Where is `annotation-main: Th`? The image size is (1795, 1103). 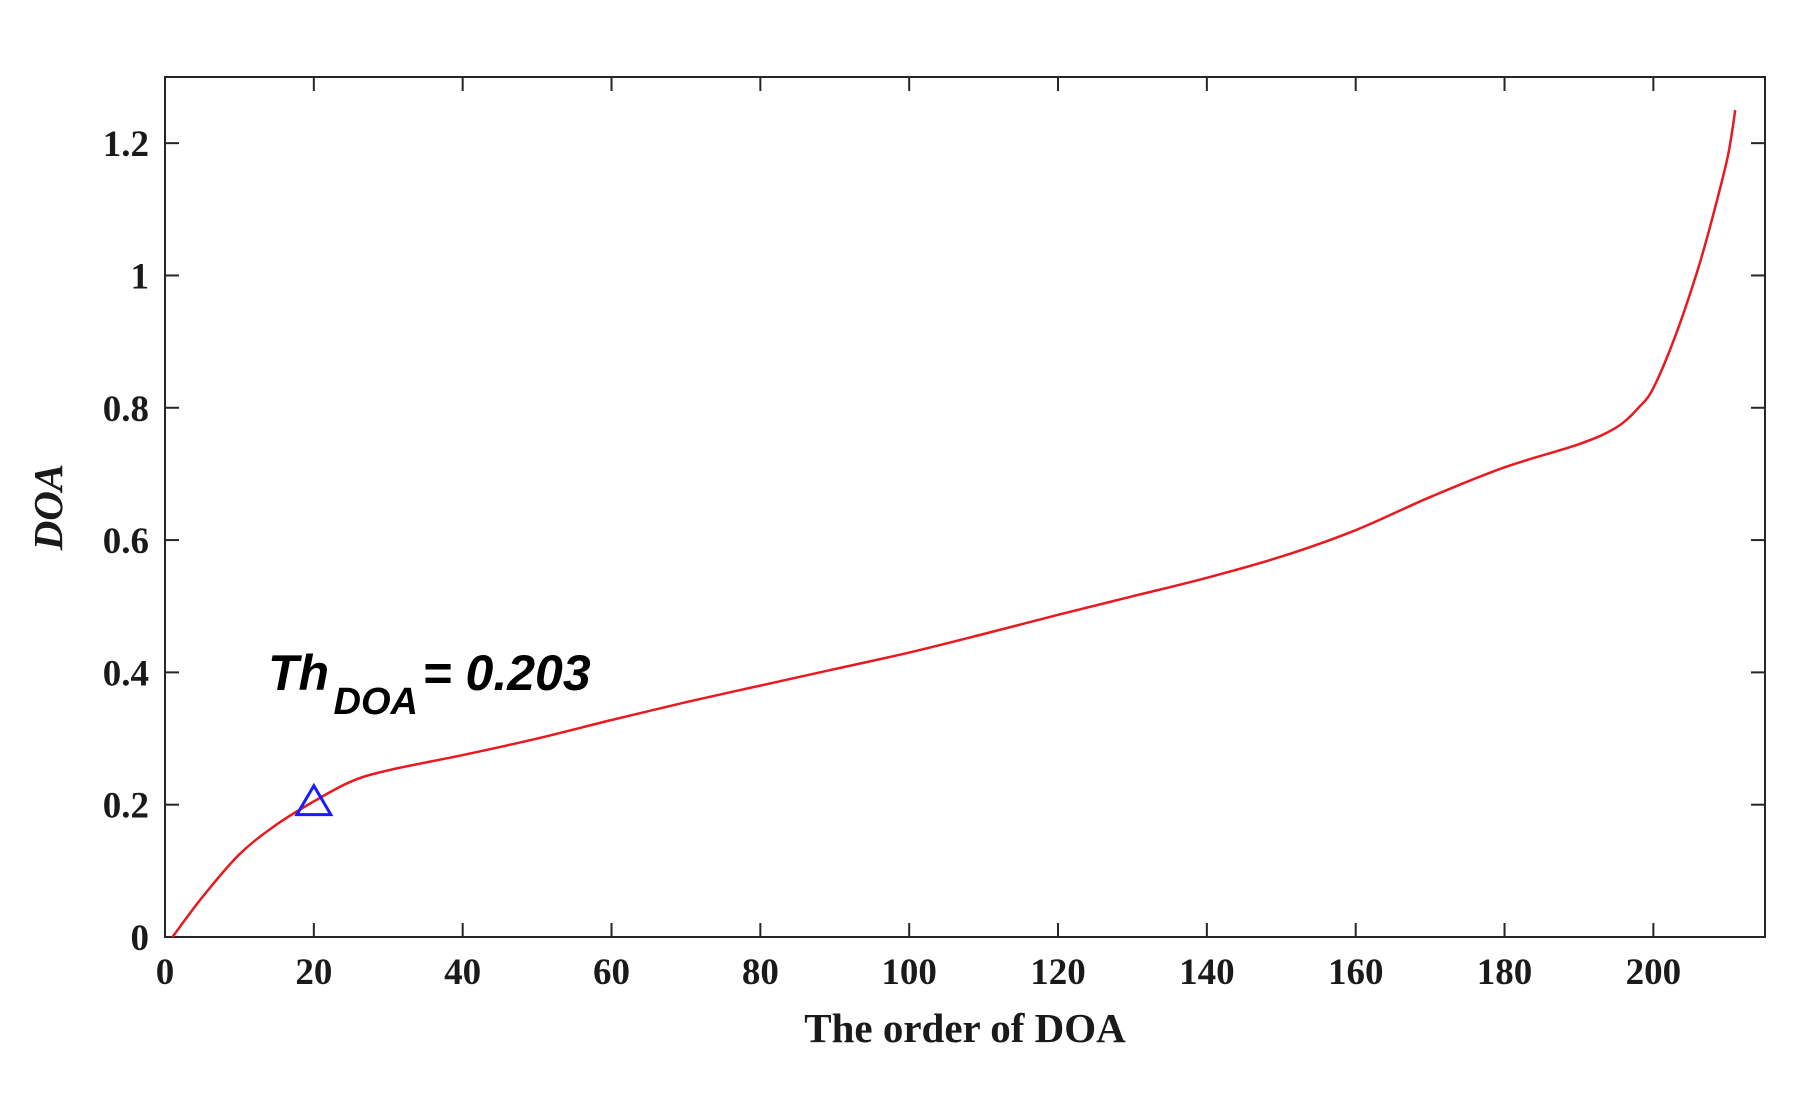 annotation-main: Th is located at coordinates (298, 673).